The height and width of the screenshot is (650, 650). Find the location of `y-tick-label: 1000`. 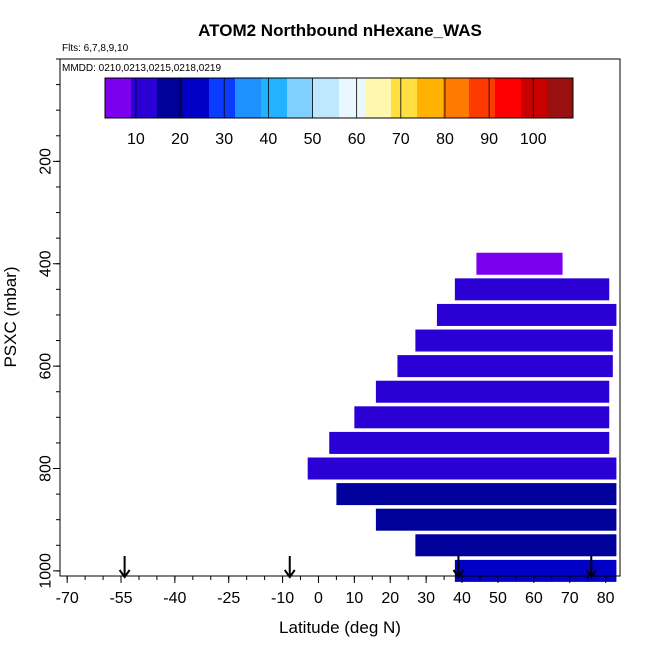

y-tick-label: 1000 is located at coordinates (46, 571).